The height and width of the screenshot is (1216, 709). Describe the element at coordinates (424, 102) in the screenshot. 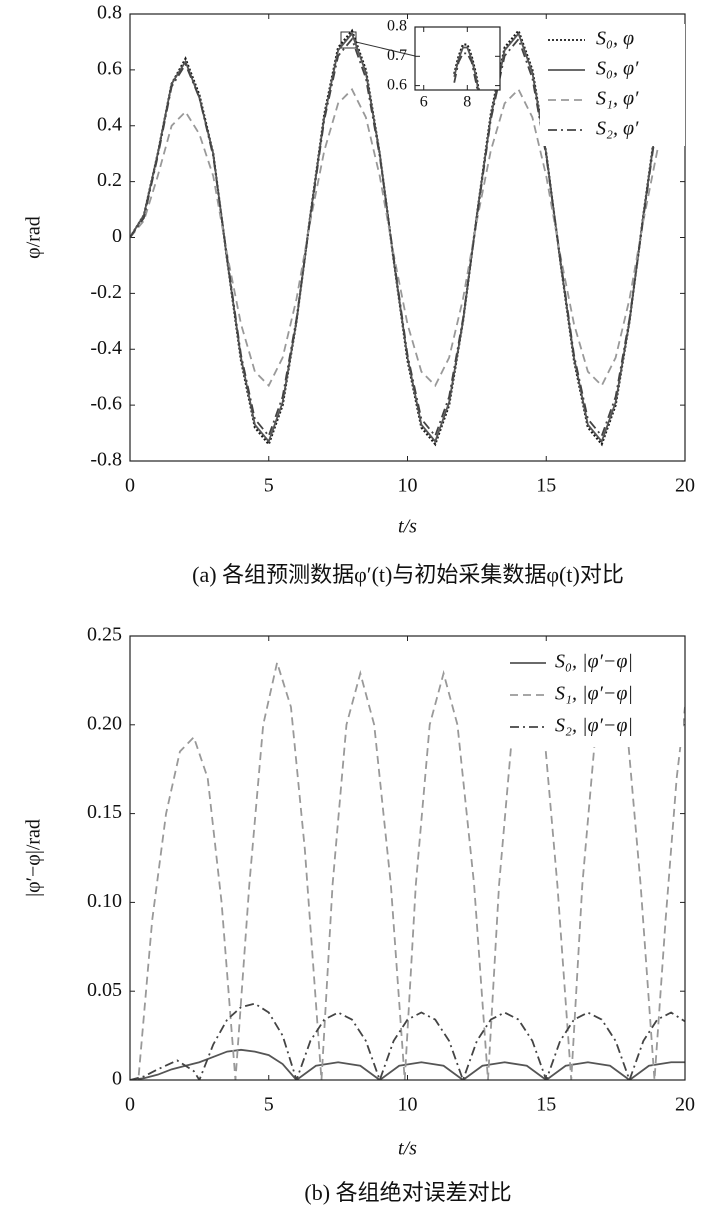

I see `x-tick-label: 6` at that location.